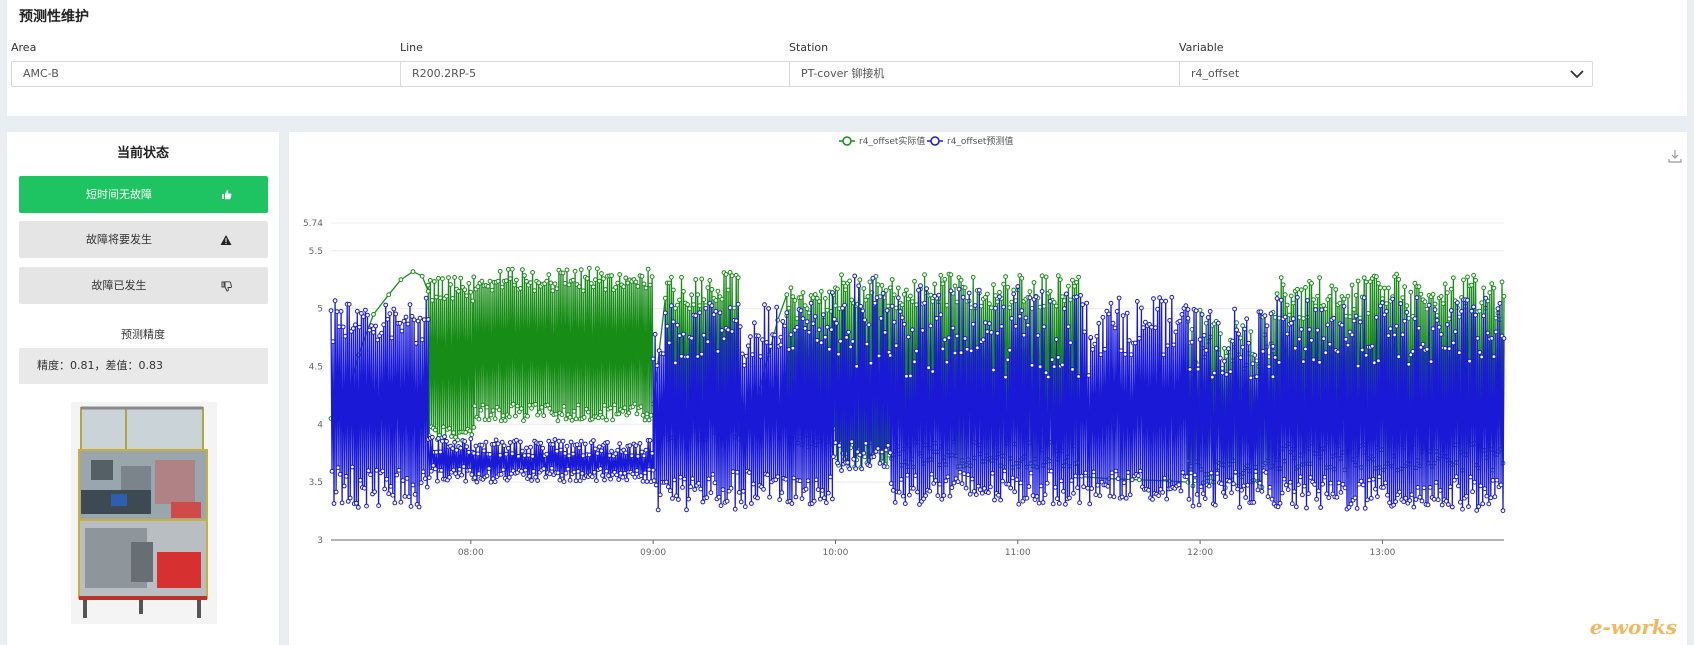 The width and height of the screenshot is (1694, 645). What do you see at coordinates (218, 74) in the screenshot?
I see `area-select: AMC-B` at bounding box center [218, 74].